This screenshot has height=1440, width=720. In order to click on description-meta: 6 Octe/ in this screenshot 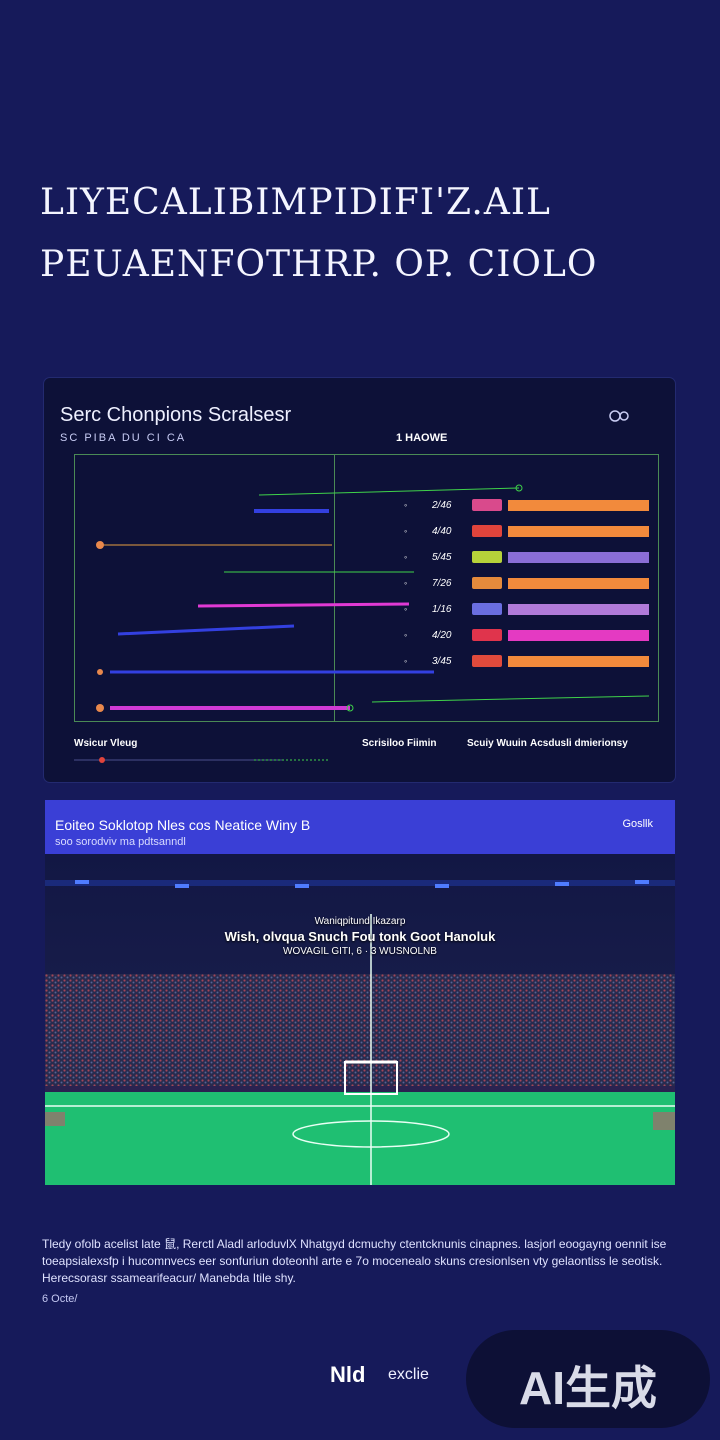, I will do `click(60, 1299)`.